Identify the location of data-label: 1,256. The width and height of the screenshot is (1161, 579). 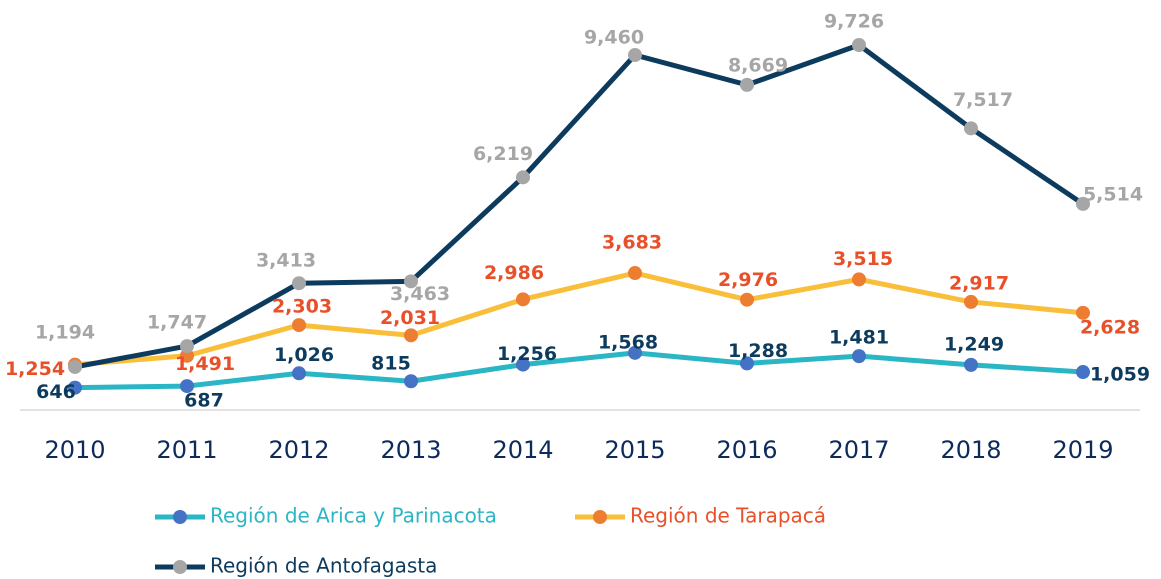
(527, 354).